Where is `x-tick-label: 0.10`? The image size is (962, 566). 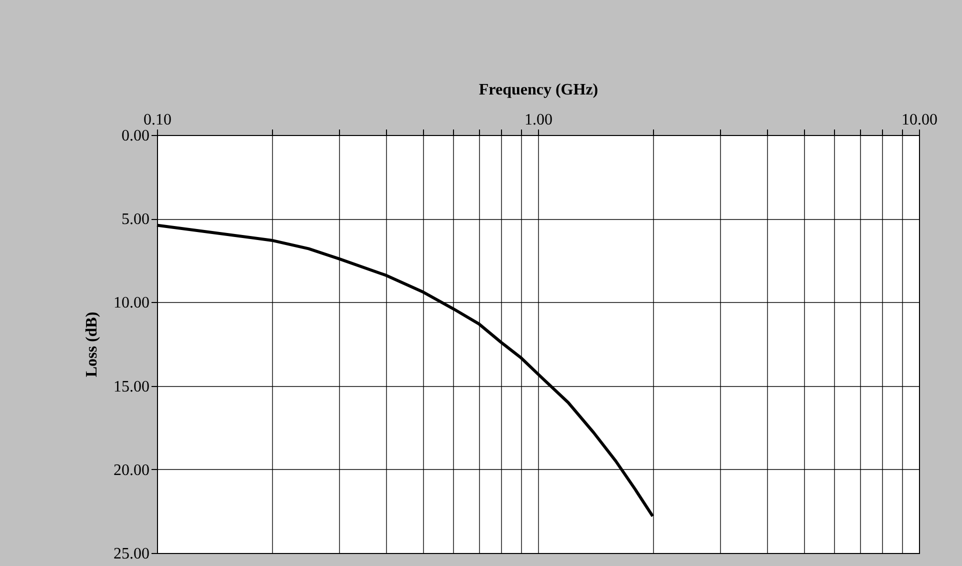
x-tick-label: 0.10 is located at coordinates (158, 120).